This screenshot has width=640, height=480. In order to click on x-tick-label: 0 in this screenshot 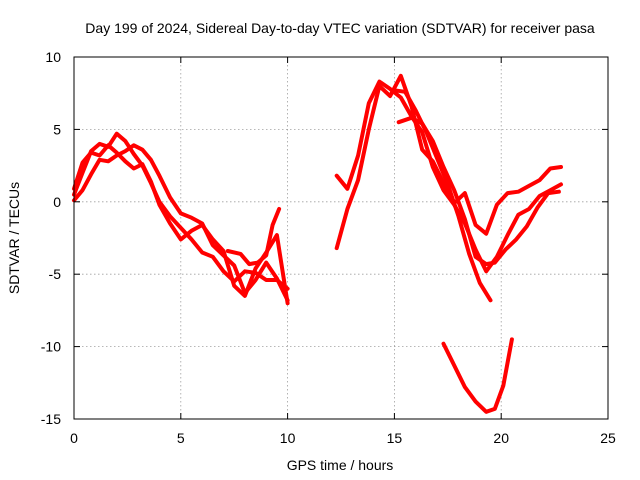, I will do `click(74, 438)`.